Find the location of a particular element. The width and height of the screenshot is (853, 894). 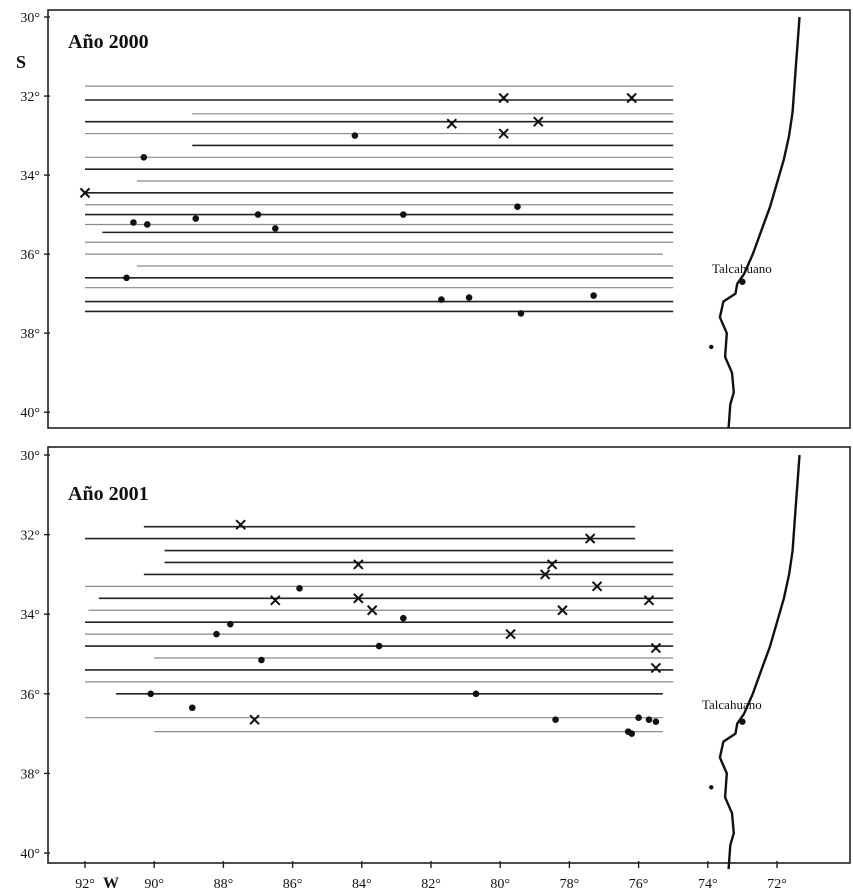

lon-tick-label: 88° is located at coordinates (224, 884).